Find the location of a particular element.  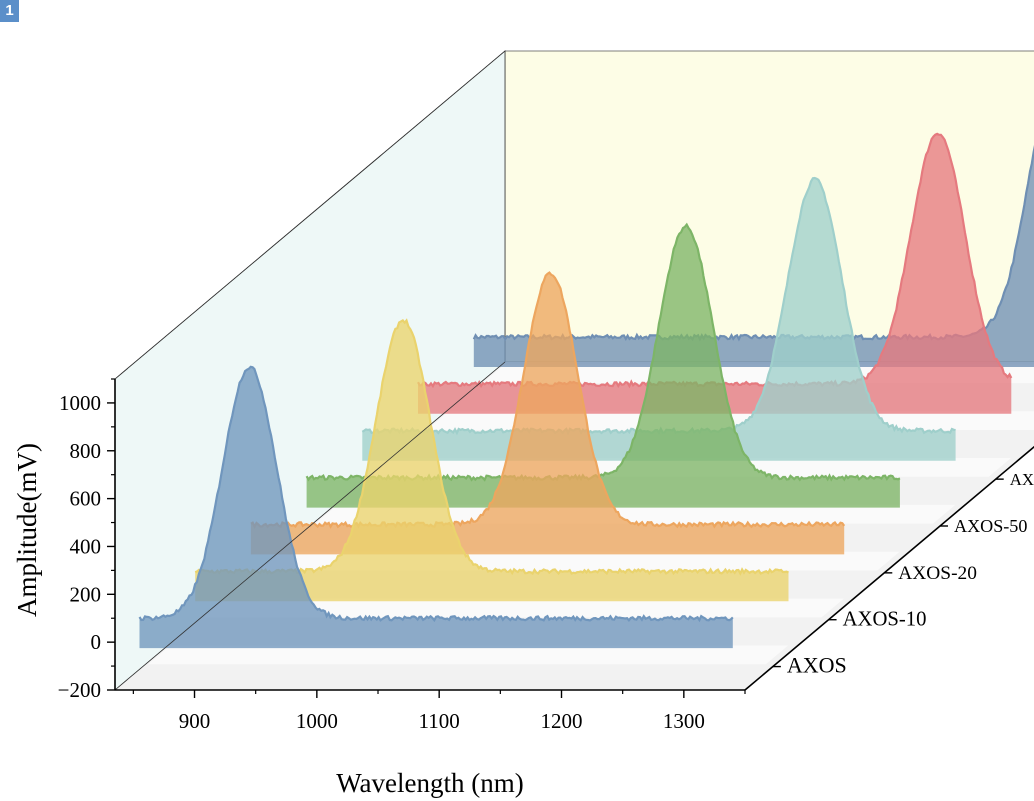

depth-label: AXOS-100 is located at coordinates (1022, 479).